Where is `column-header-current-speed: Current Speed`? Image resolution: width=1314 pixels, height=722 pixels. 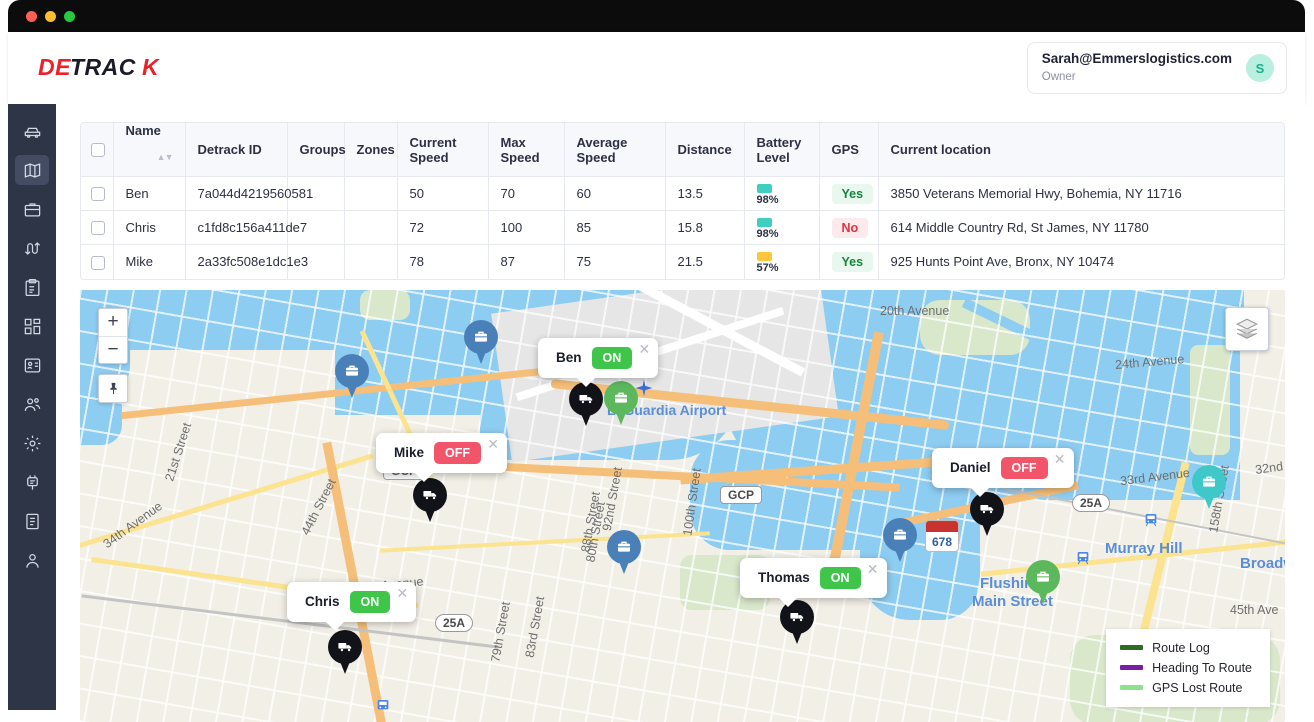 column-header-current-speed: Current Speed is located at coordinates (443, 150).